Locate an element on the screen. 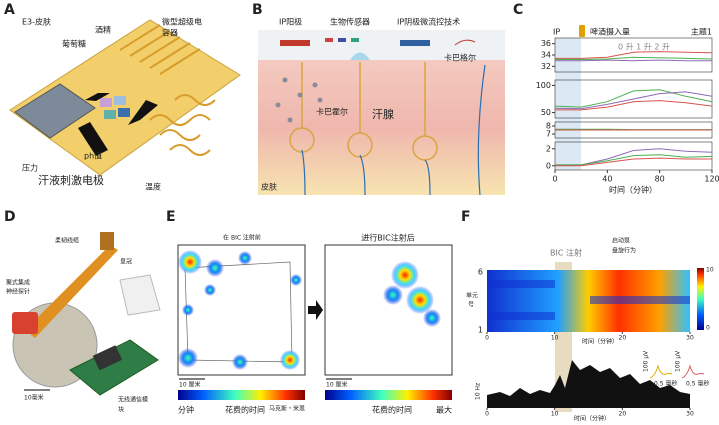  y-tick-label: 32 is located at coordinates (546, 66).